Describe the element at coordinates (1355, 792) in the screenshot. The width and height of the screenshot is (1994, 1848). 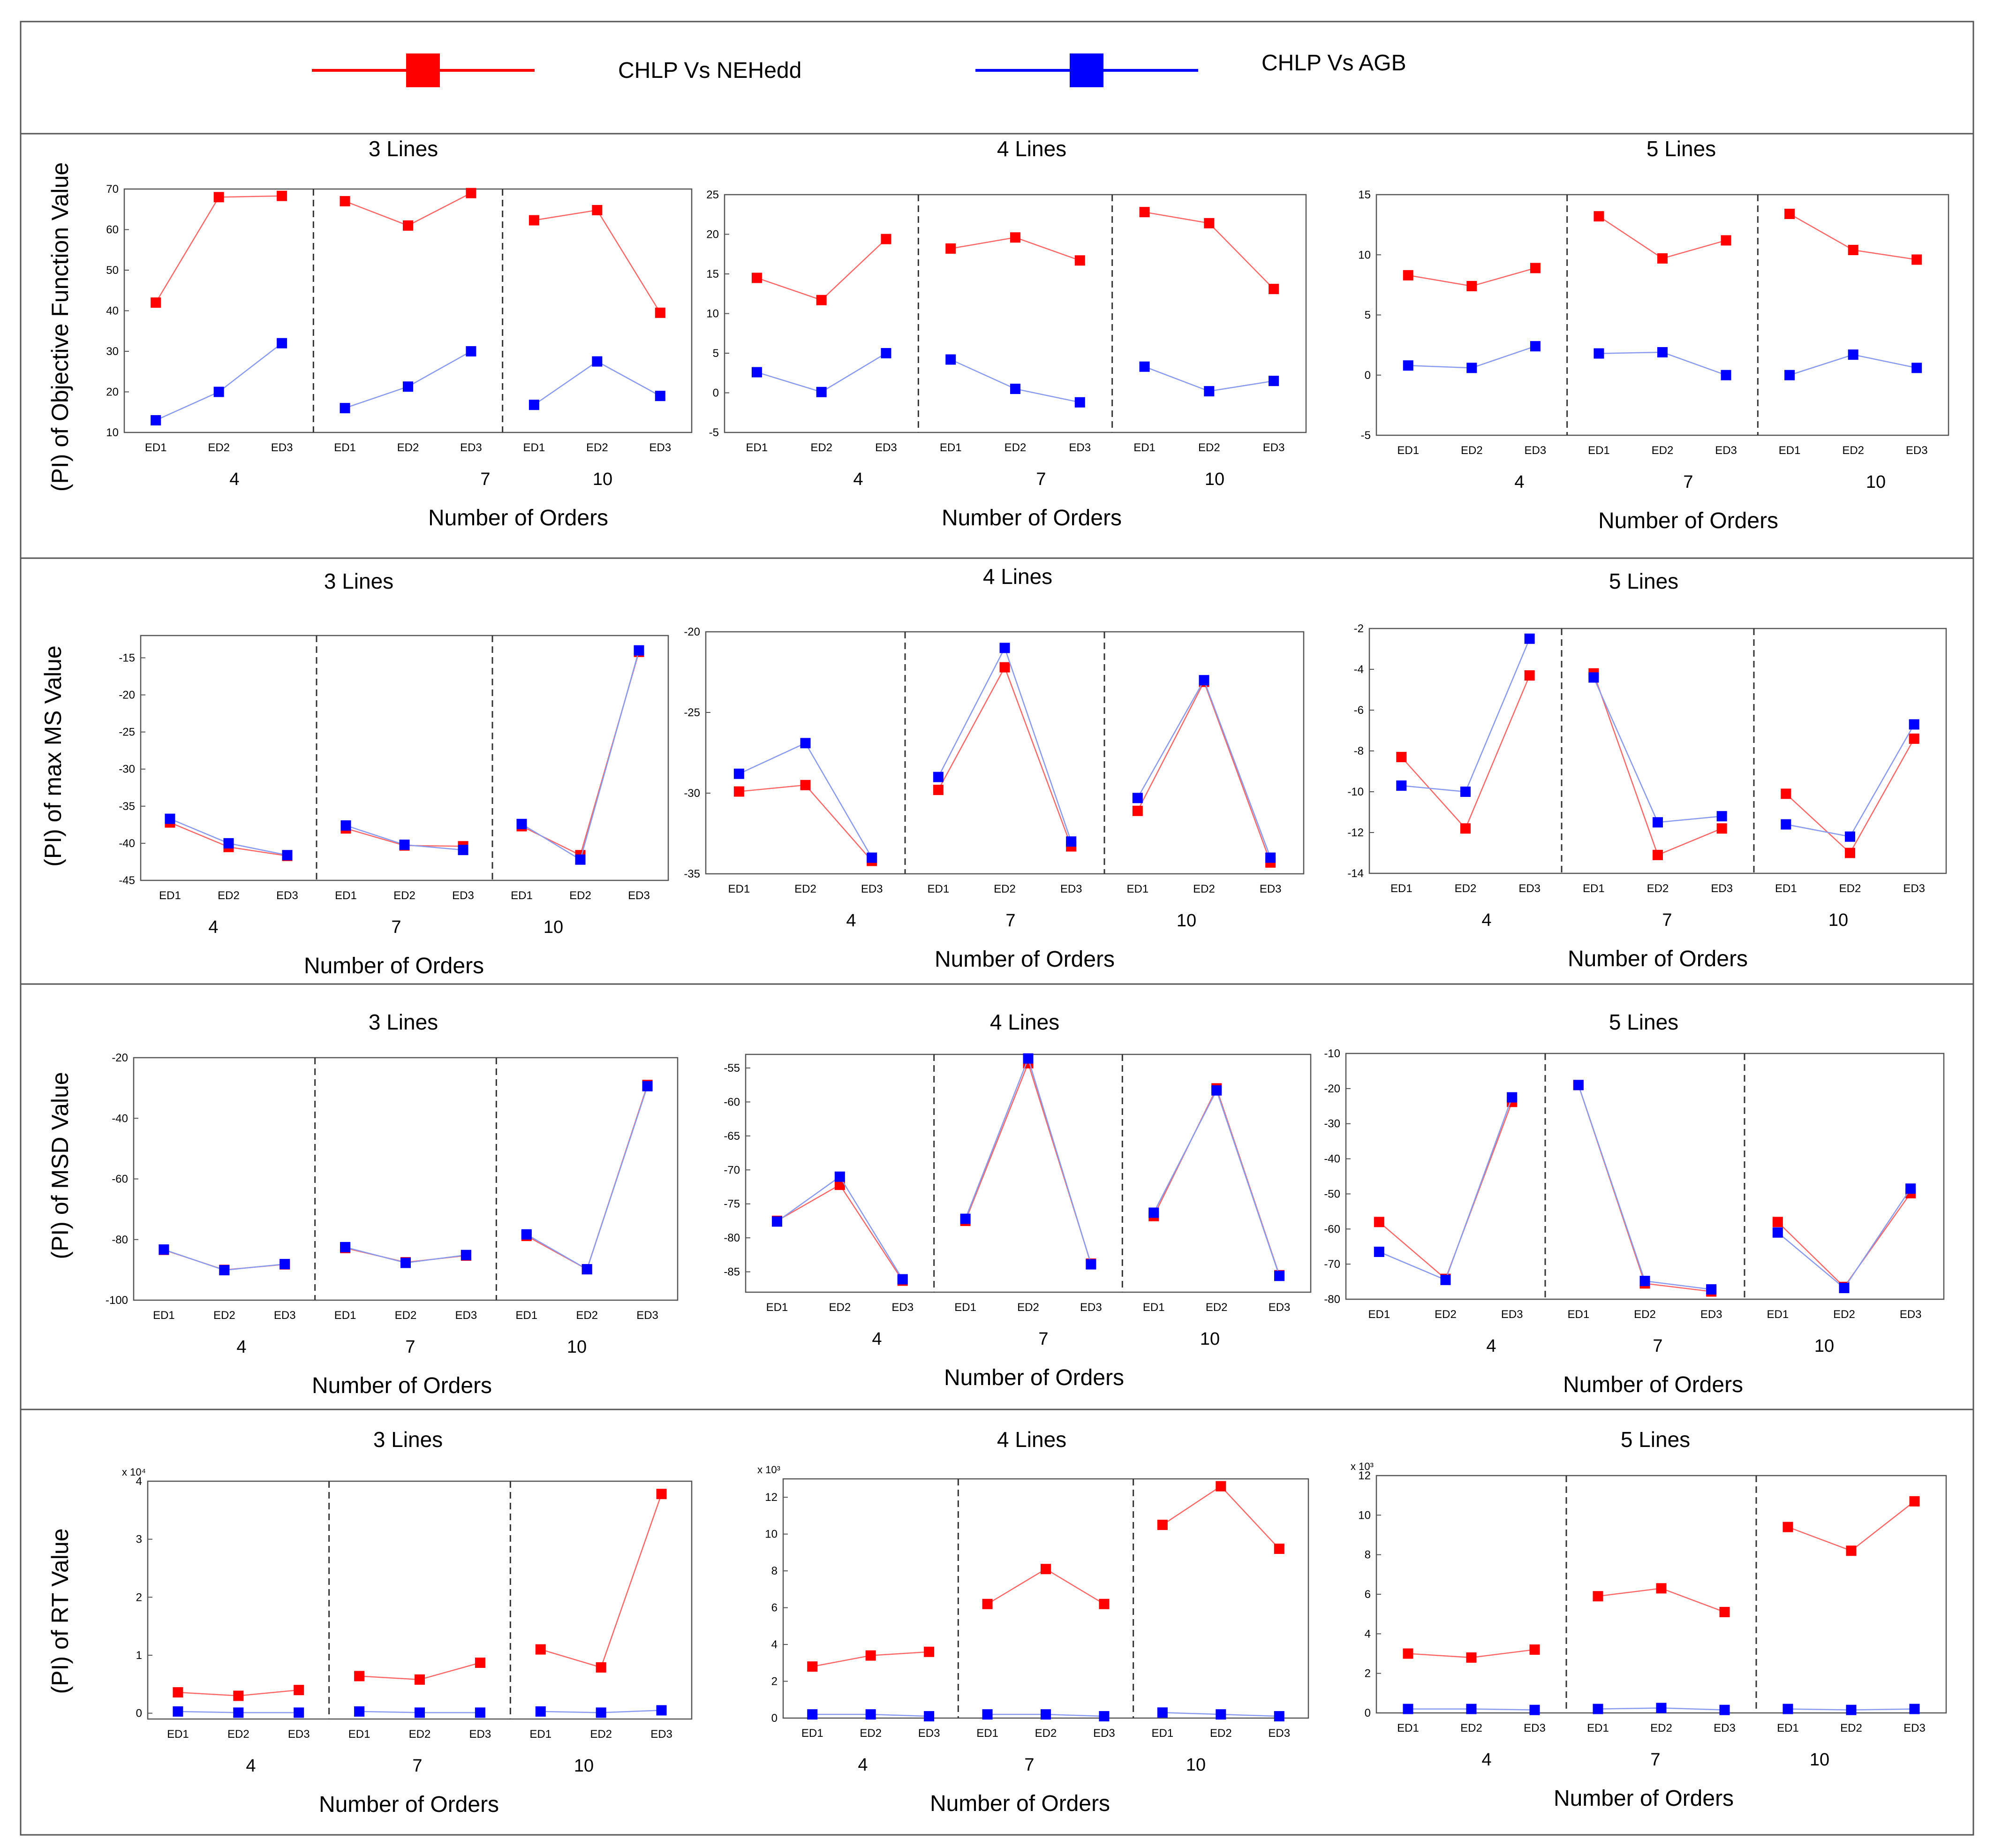
I see `y-tick-label: -10` at that location.